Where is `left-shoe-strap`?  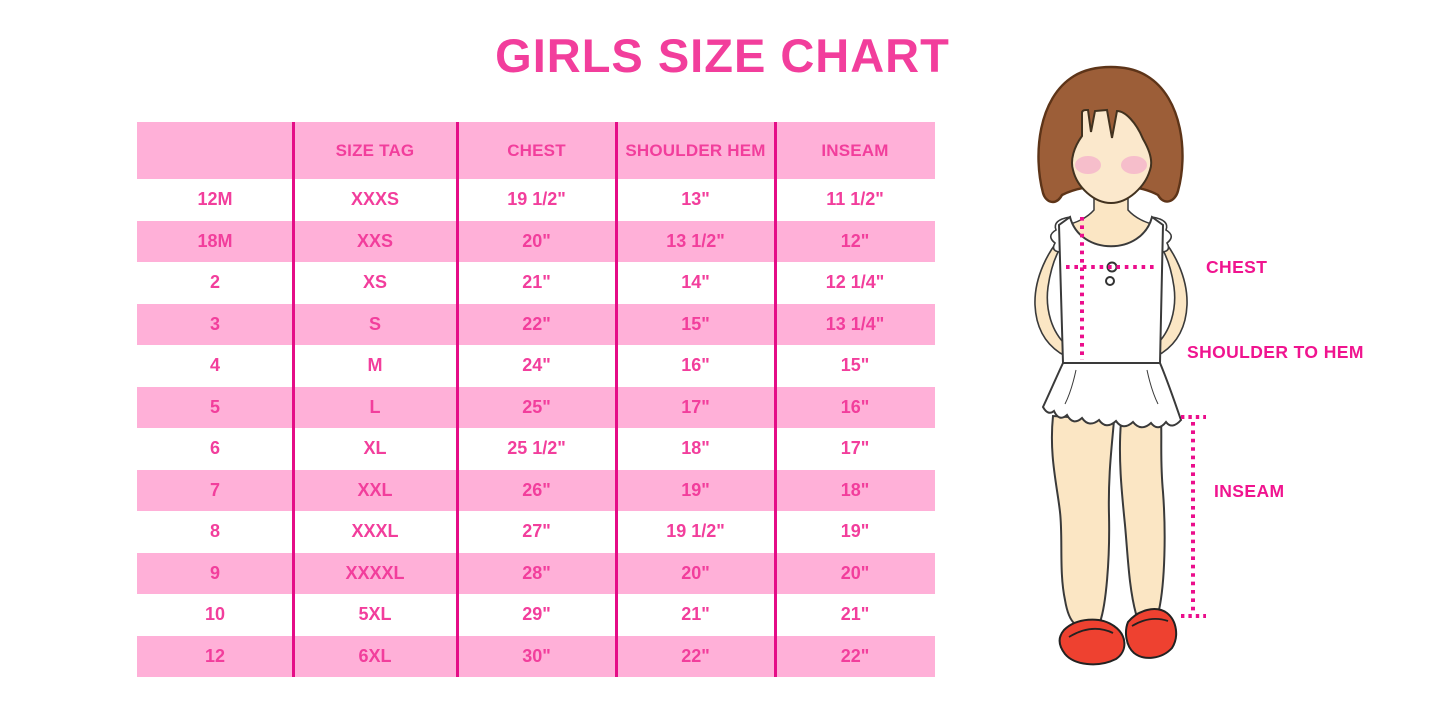 left-shoe-strap is located at coordinates (1091, 632).